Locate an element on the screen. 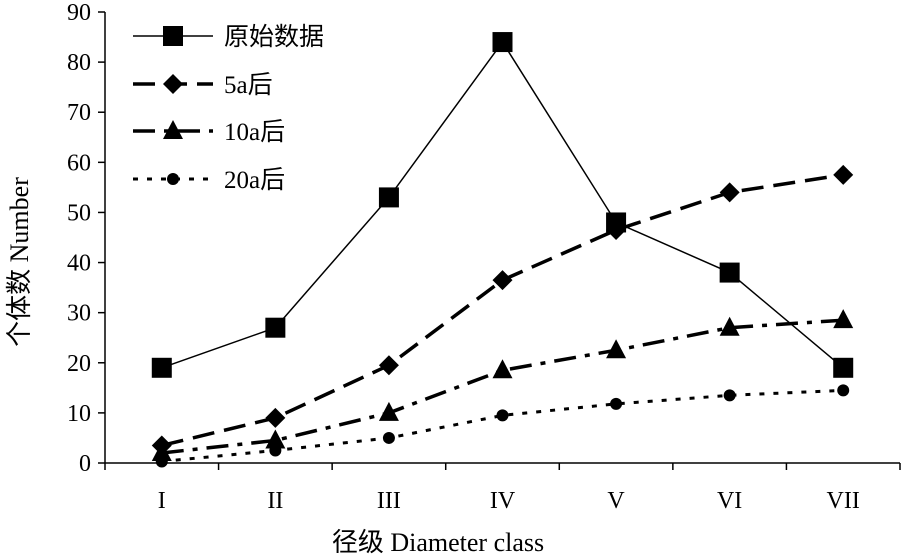 Image resolution: width=901 pixels, height=556 pixels. y-tick-label: 20 is located at coordinates (79, 364).